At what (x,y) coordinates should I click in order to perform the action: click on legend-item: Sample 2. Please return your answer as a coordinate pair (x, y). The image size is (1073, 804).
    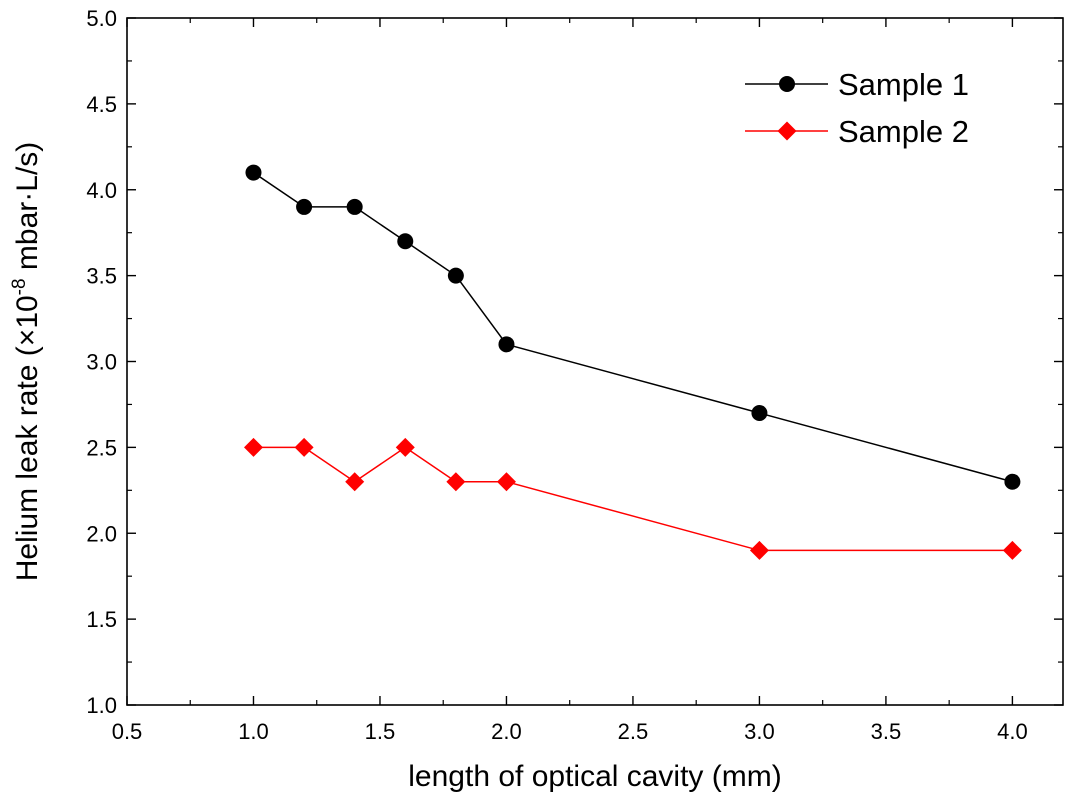
    Looking at the image, I should click on (857, 131).